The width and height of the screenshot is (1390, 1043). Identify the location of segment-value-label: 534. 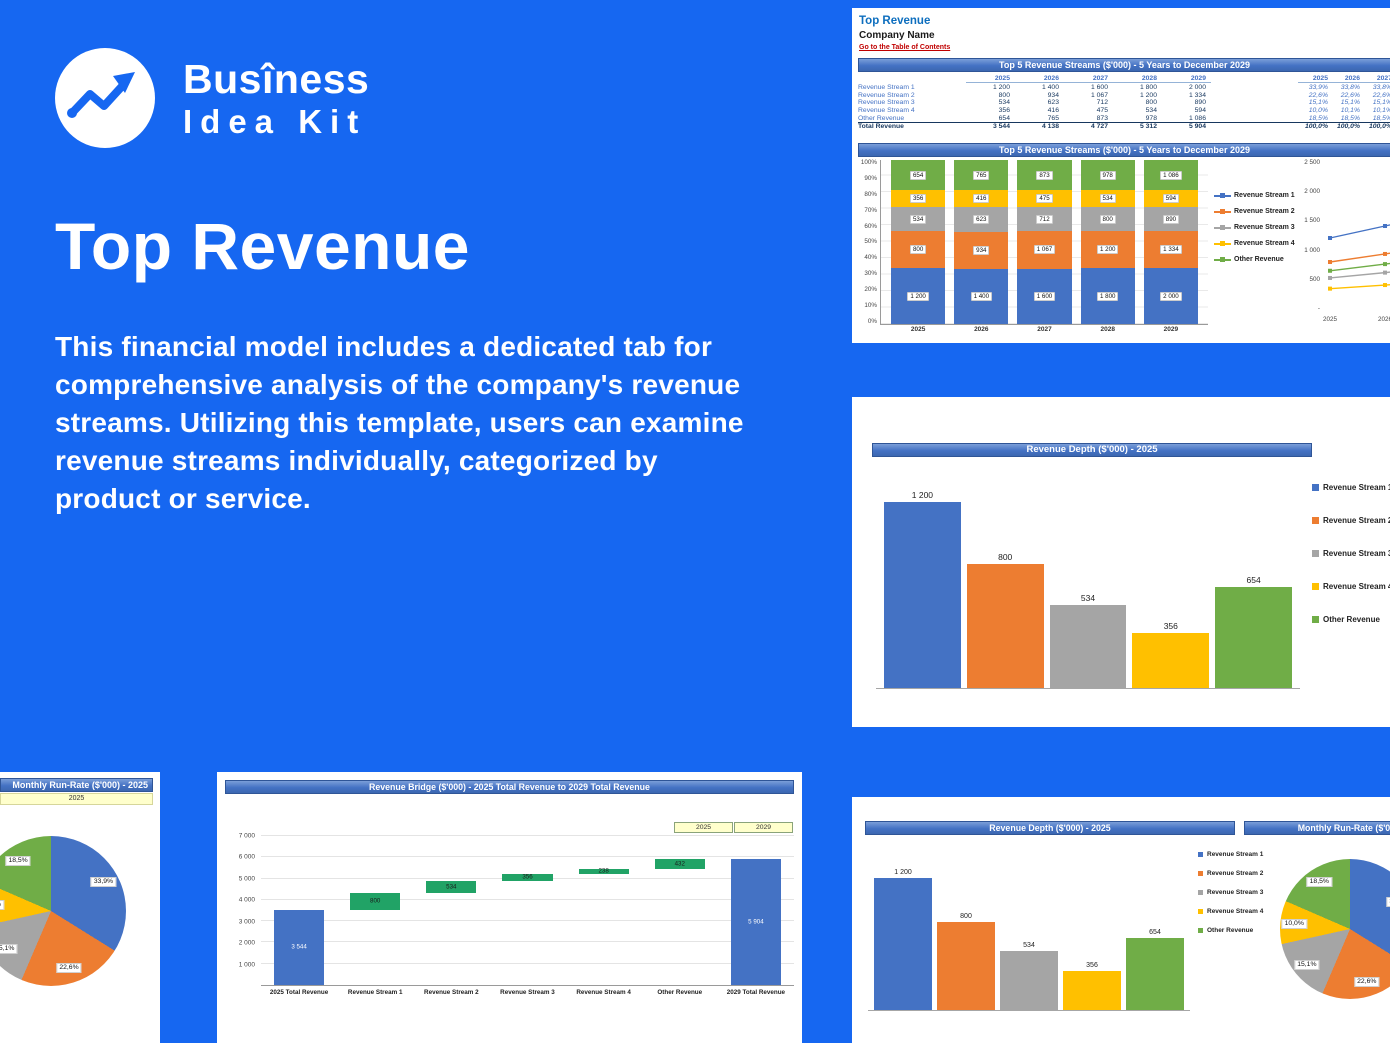
(1107, 198).